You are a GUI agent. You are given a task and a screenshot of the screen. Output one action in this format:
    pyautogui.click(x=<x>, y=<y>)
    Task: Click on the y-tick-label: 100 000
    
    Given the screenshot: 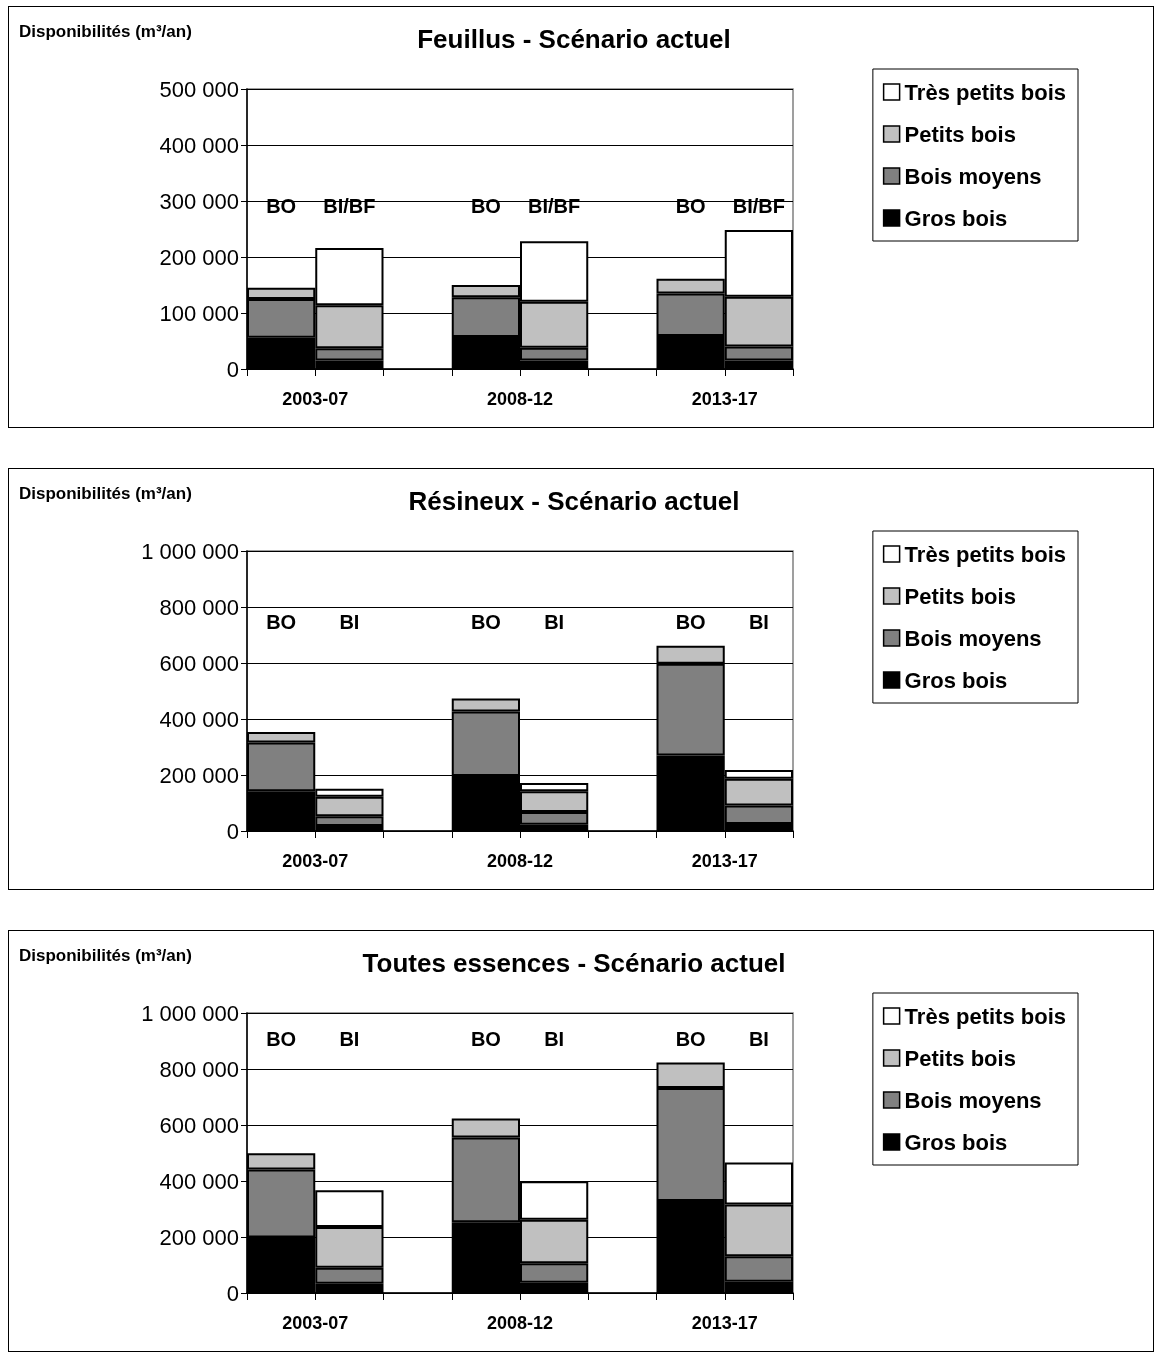 What is the action you would take?
    pyautogui.click(x=199, y=313)
    